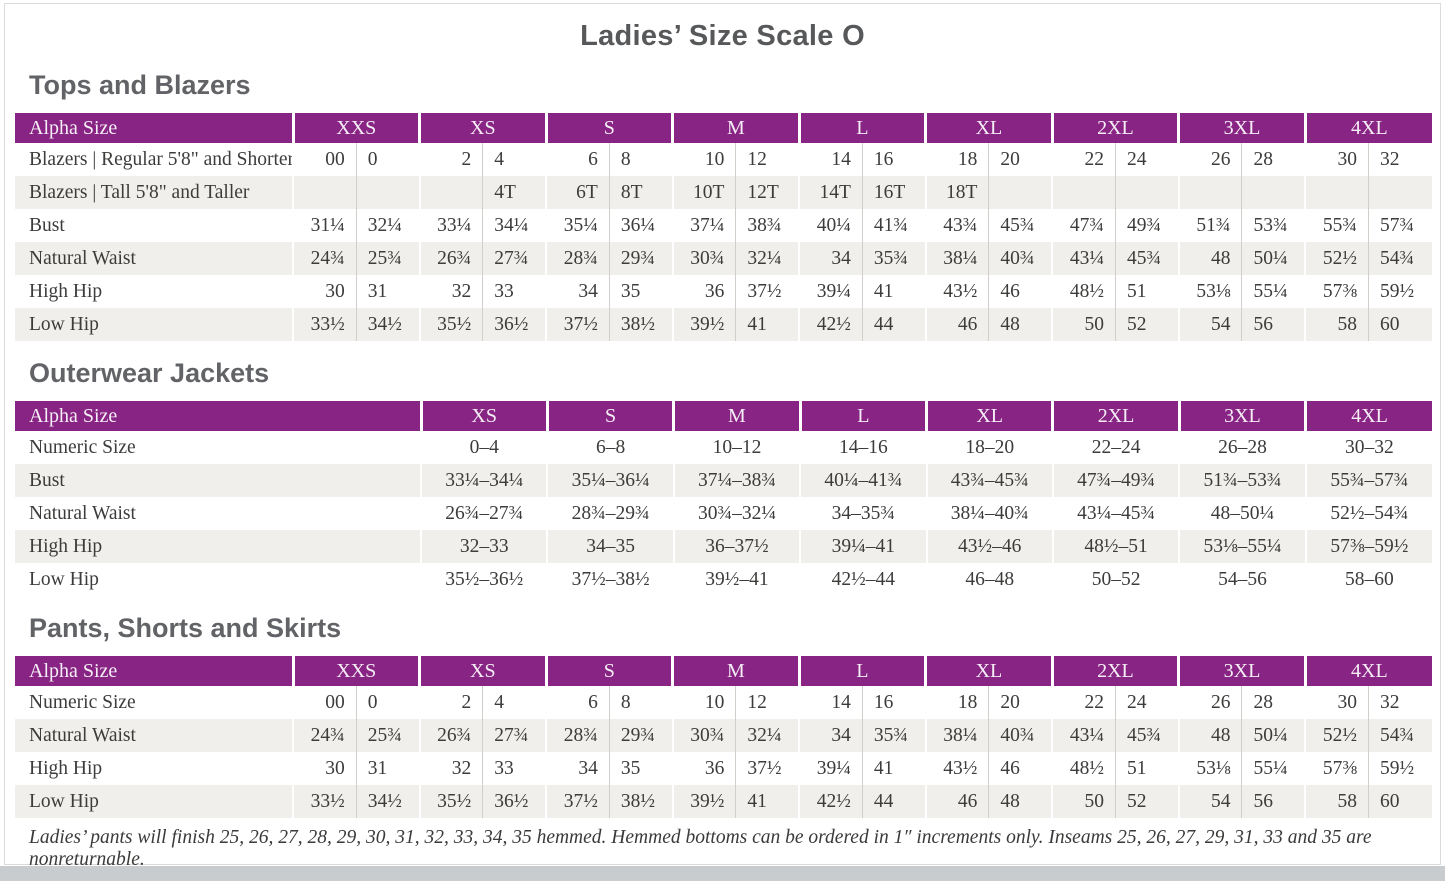 The image size is (1445, 881). What do you see at coordinates (218, 447) in the screenshot?
I see `row-label: Numeric Size` at bounding box center [218, 447].